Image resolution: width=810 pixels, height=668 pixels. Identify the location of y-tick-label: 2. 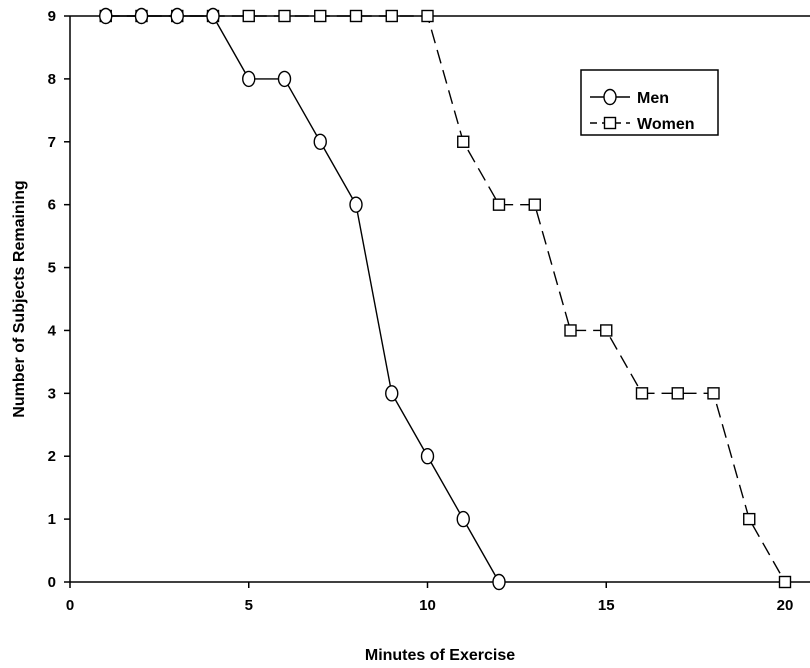
(52, 456).